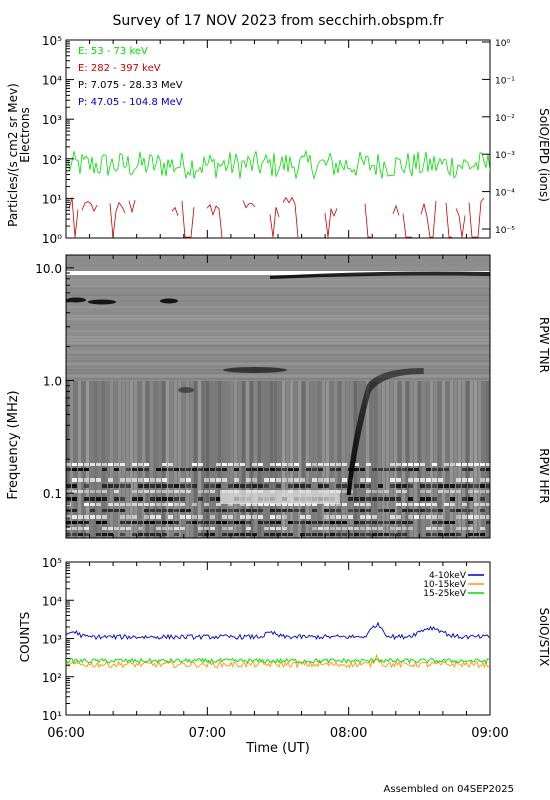 Image resolution: width=550 pixels, height=800 pixels. I want to click on rpw-tnr-row, so click(278, 373).